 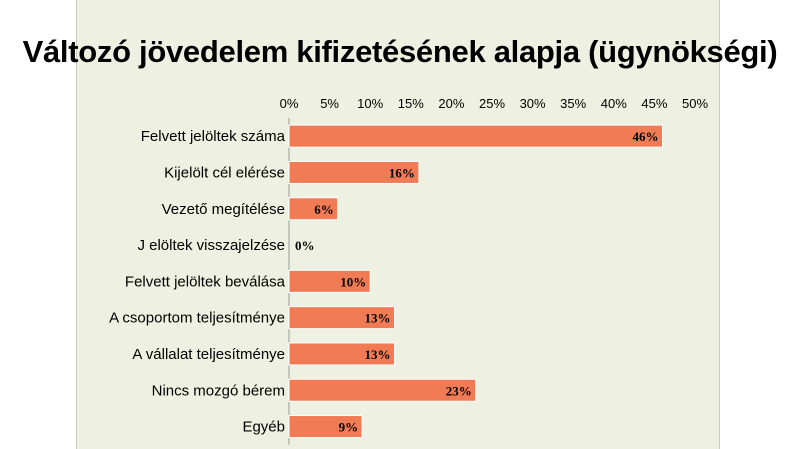 What do you see at coordinates (695, 103) in the screenshot?
I see `x-tick-label: 50%` at bounding box center [695, 103].